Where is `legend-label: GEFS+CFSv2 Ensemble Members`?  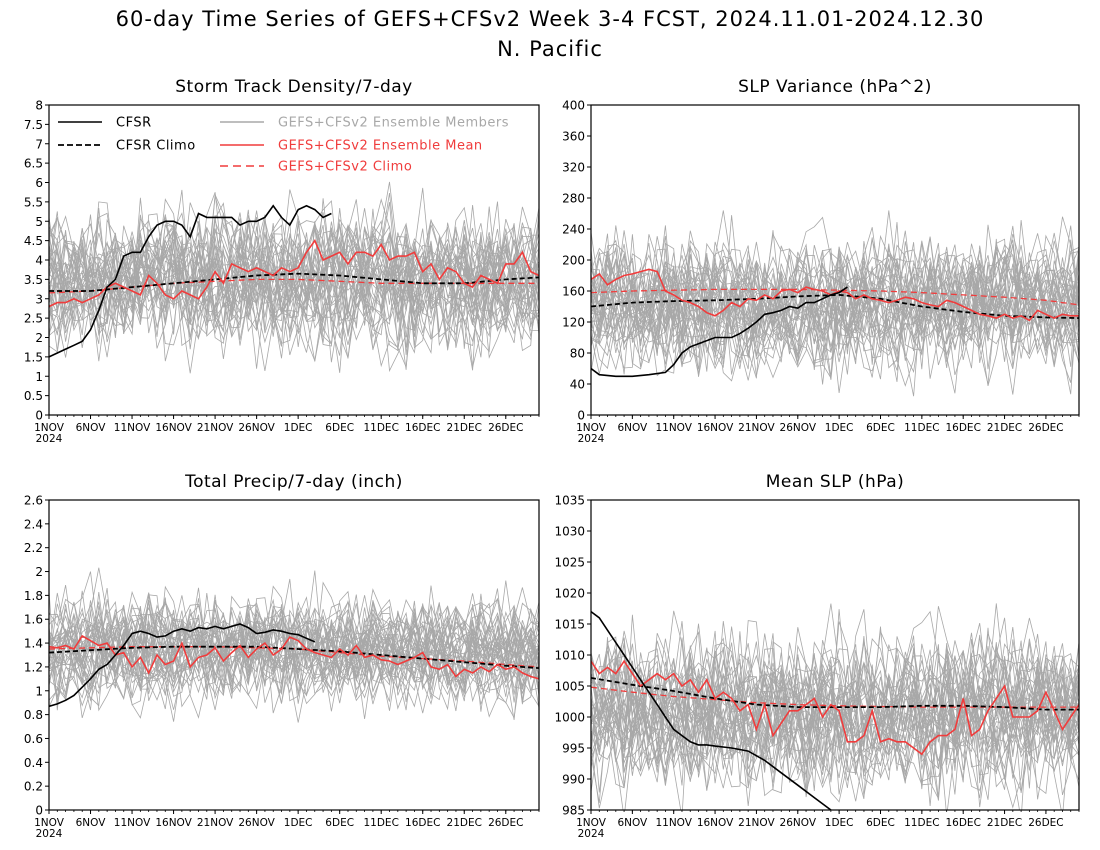
legend-label: GEFS+CFSv2 Ensemble Members is located at coordinates (393, 123).